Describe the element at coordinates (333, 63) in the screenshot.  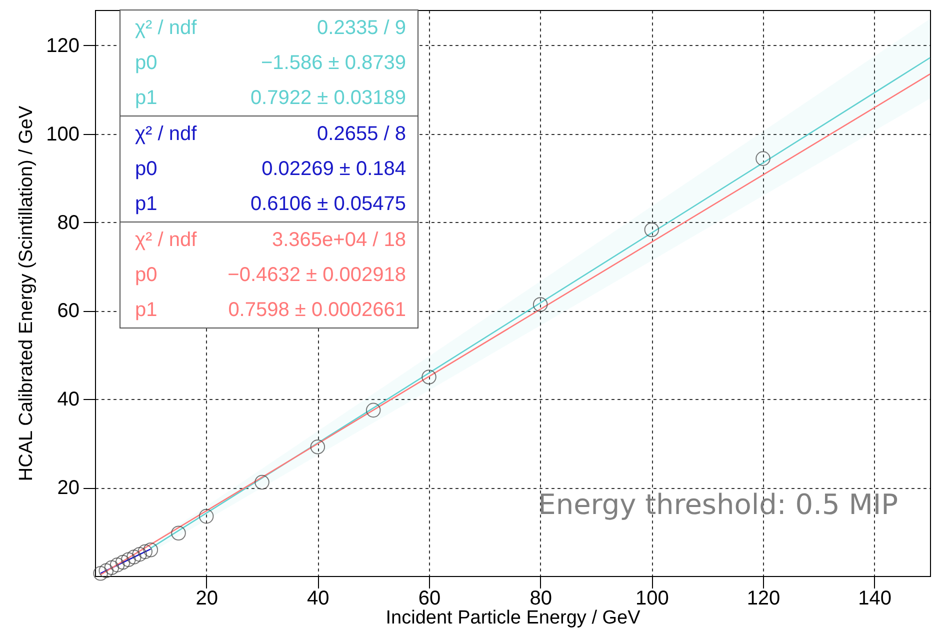
I see `annotation: −1.586 ± 0.8739` at that location.